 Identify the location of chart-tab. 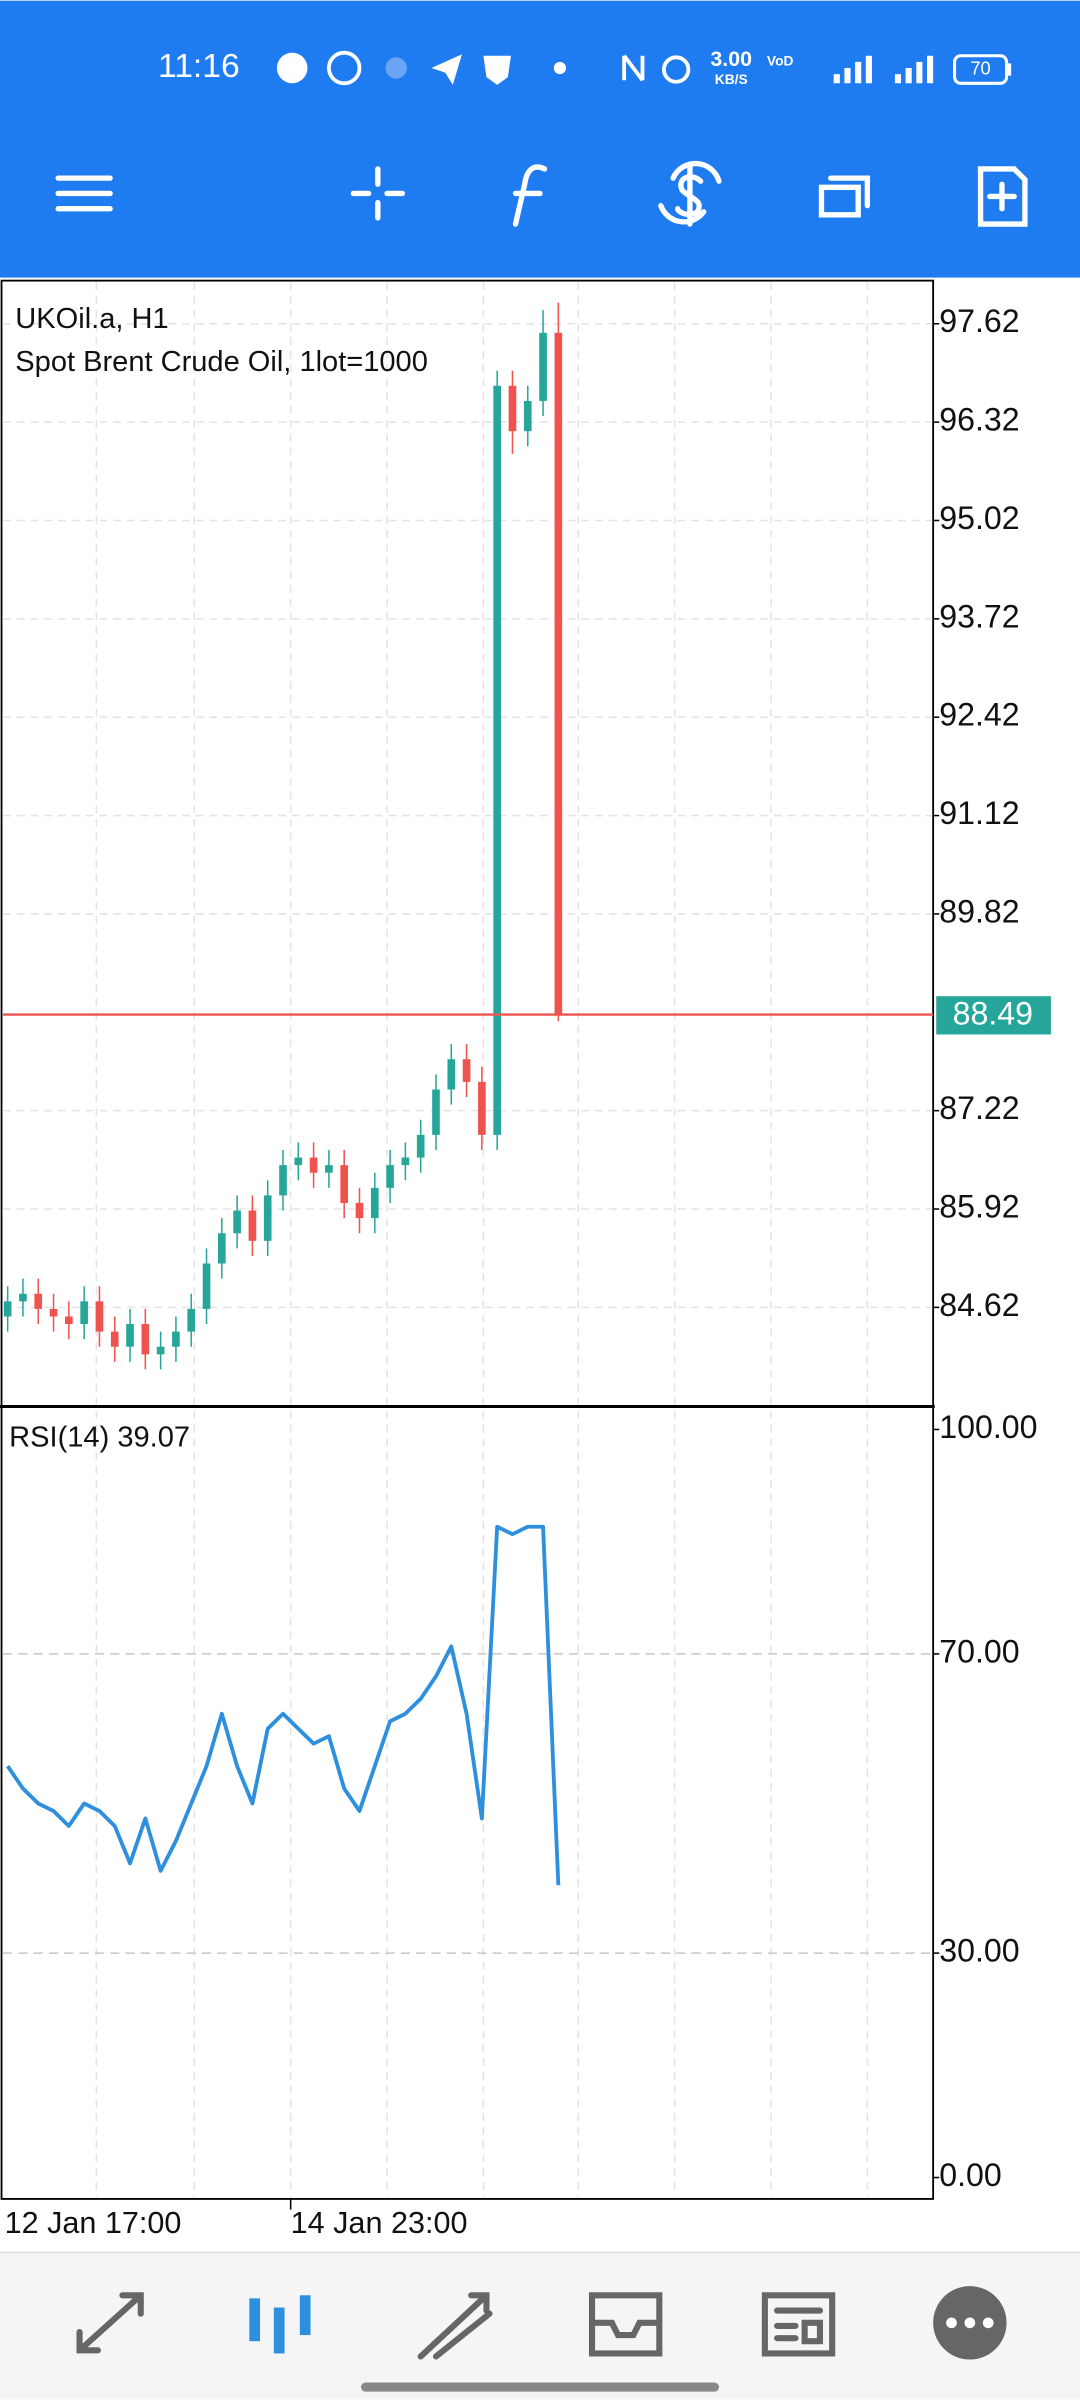
(280, 2324).